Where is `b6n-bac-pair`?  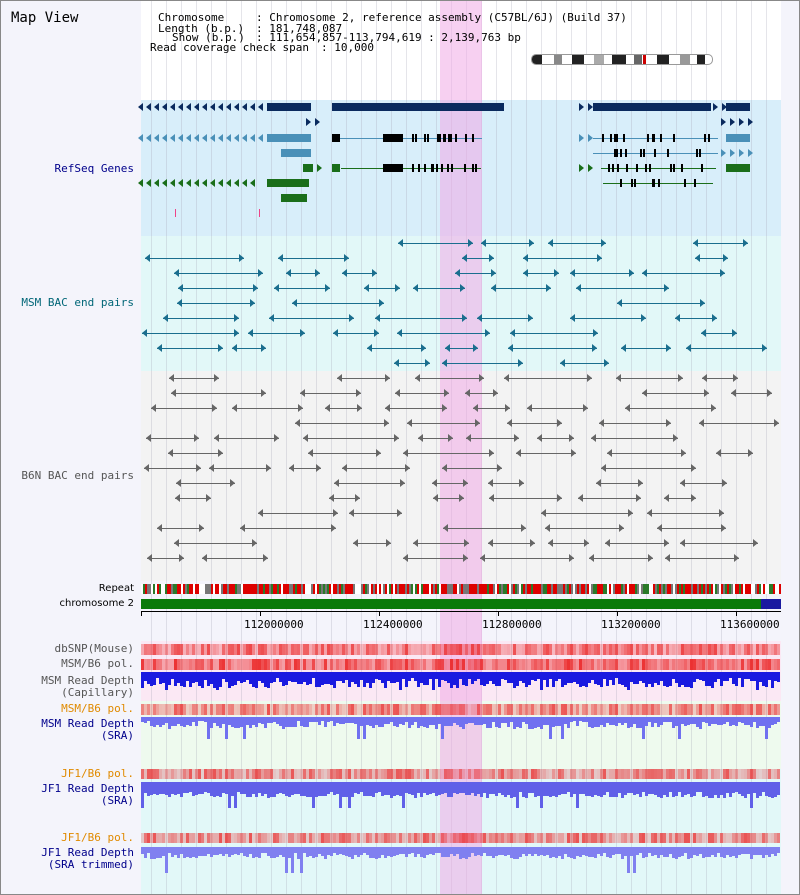
b6n-bac-pair is located at coordinates (525, 498).